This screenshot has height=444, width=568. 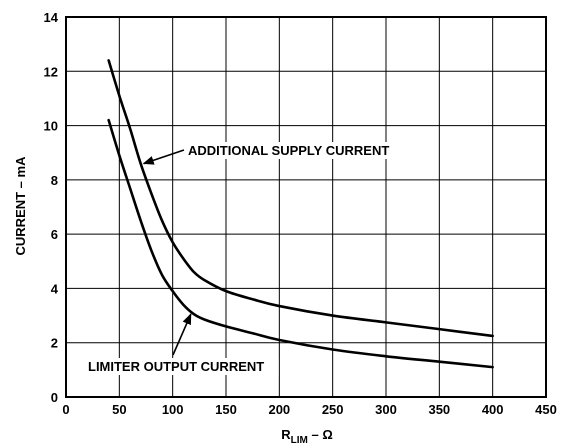 What do you see at coordinates (333, 409) in the screenshot?
I see `x-tick-label: 250` at bounding box center [333, 409].